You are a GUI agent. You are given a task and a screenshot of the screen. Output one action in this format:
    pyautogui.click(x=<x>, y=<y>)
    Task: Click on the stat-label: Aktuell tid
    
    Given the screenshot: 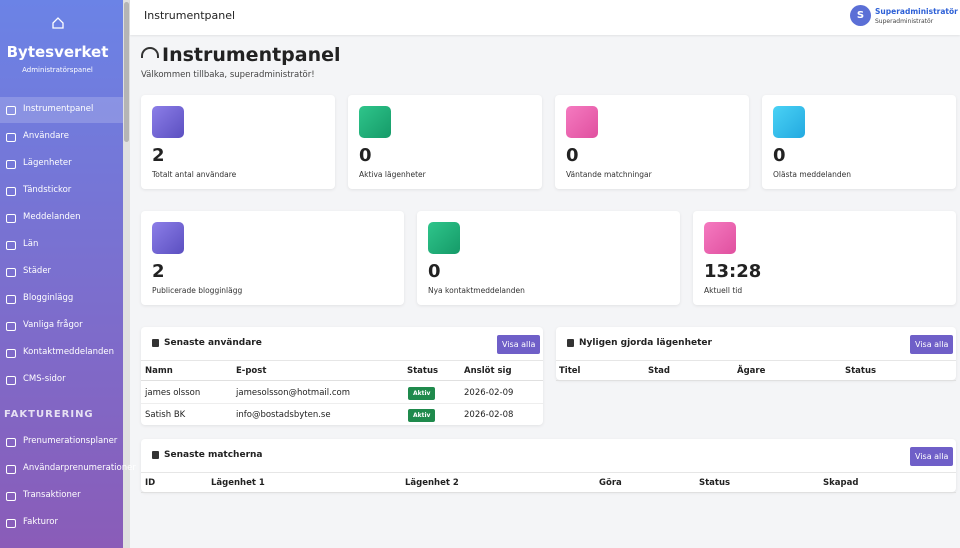 What is the action you would take?
    pyautogui.click(x=723, y=290)
    